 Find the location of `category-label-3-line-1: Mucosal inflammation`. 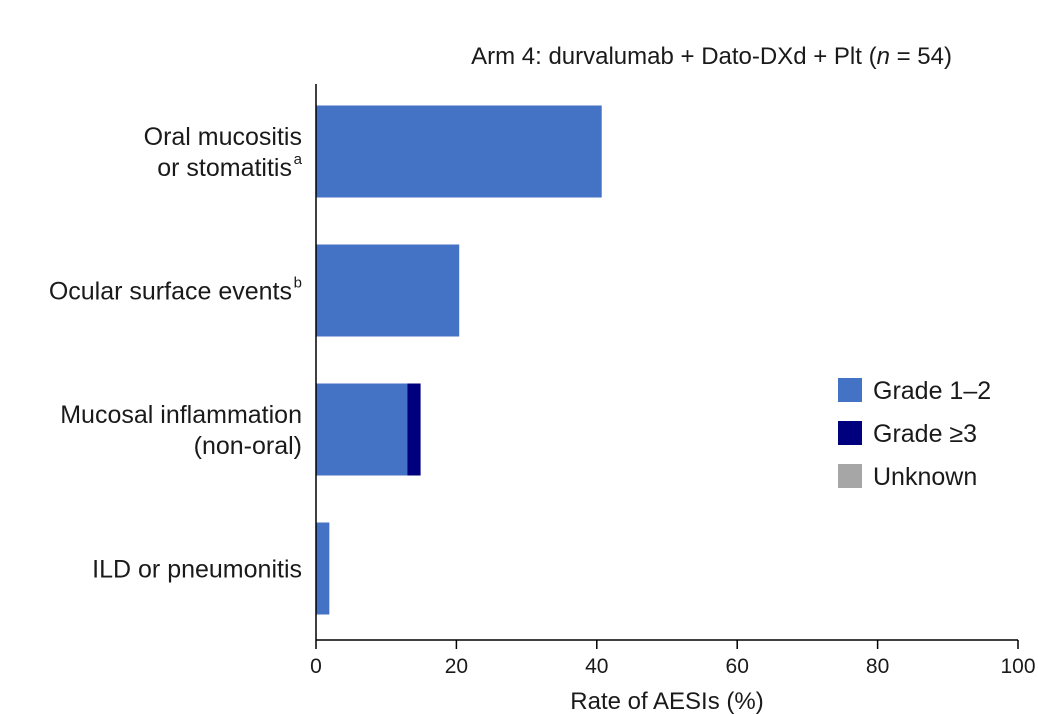

category-label-3-line-1: Mucosal inflammation is located at coordinates (181, 415).